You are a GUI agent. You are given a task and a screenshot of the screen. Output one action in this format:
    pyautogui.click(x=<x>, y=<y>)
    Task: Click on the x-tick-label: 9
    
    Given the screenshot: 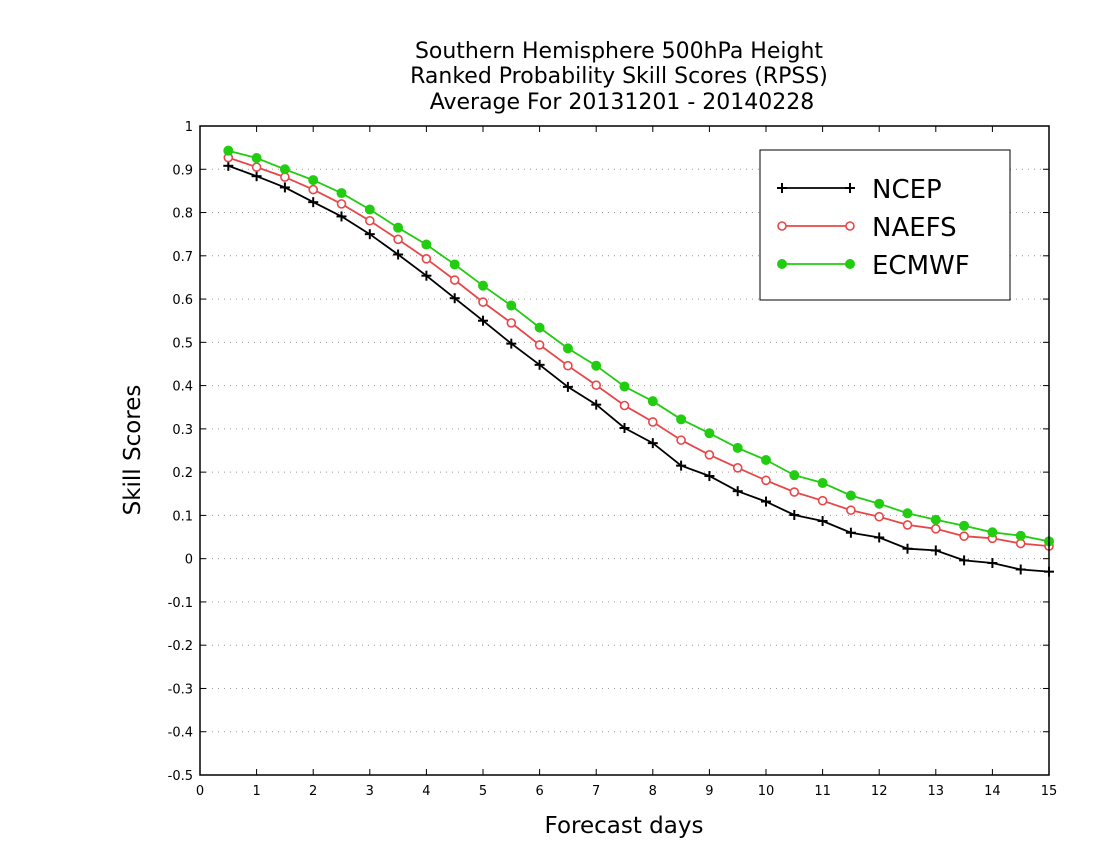 What is the action you would take?
    pyautogui.click(x=709, y=791)
    